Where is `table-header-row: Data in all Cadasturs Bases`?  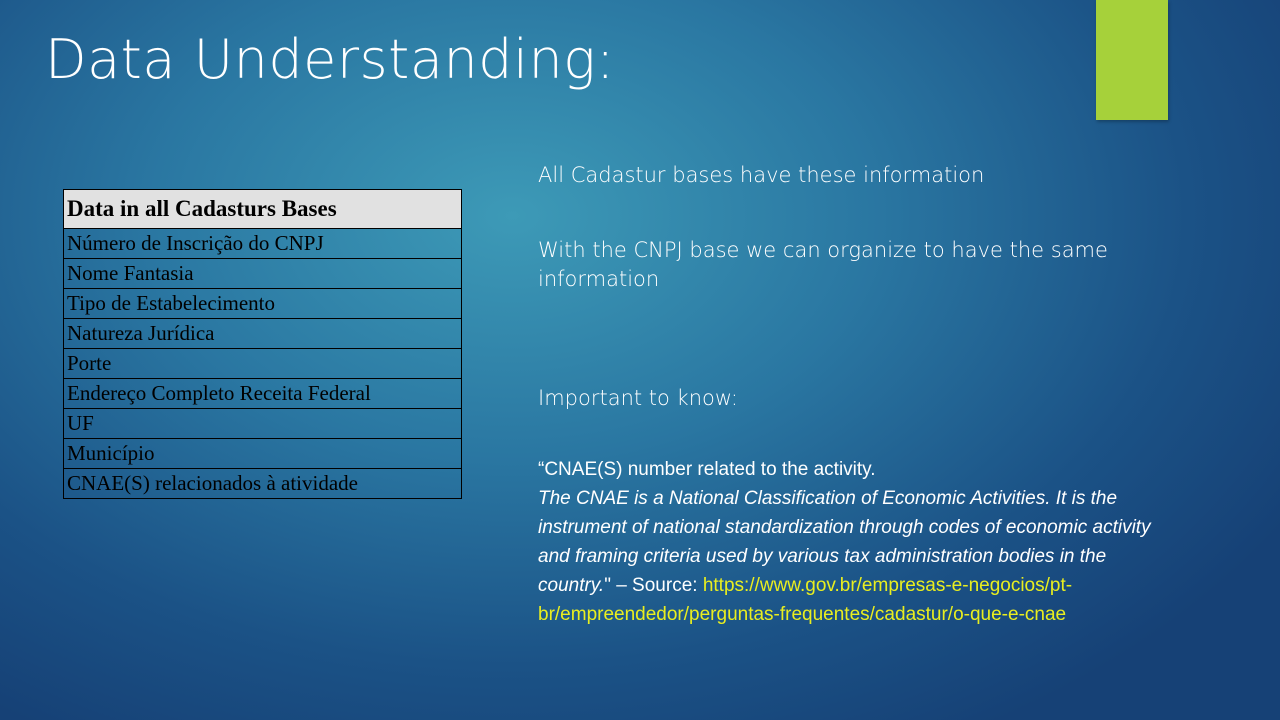
table-header-row: Data in all Cadasturs Bases is located at coordinates (262, 209).